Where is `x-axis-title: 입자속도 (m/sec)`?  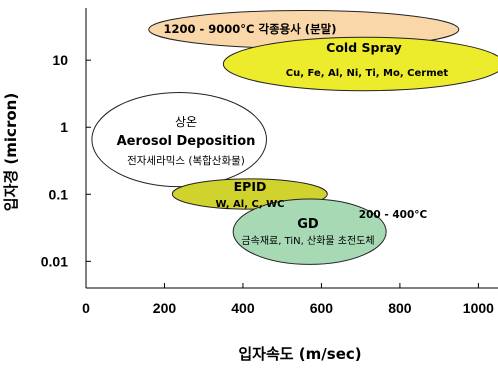
x-axis-title: 입자속도 (m/sec) is located at coordinates (299, 354).